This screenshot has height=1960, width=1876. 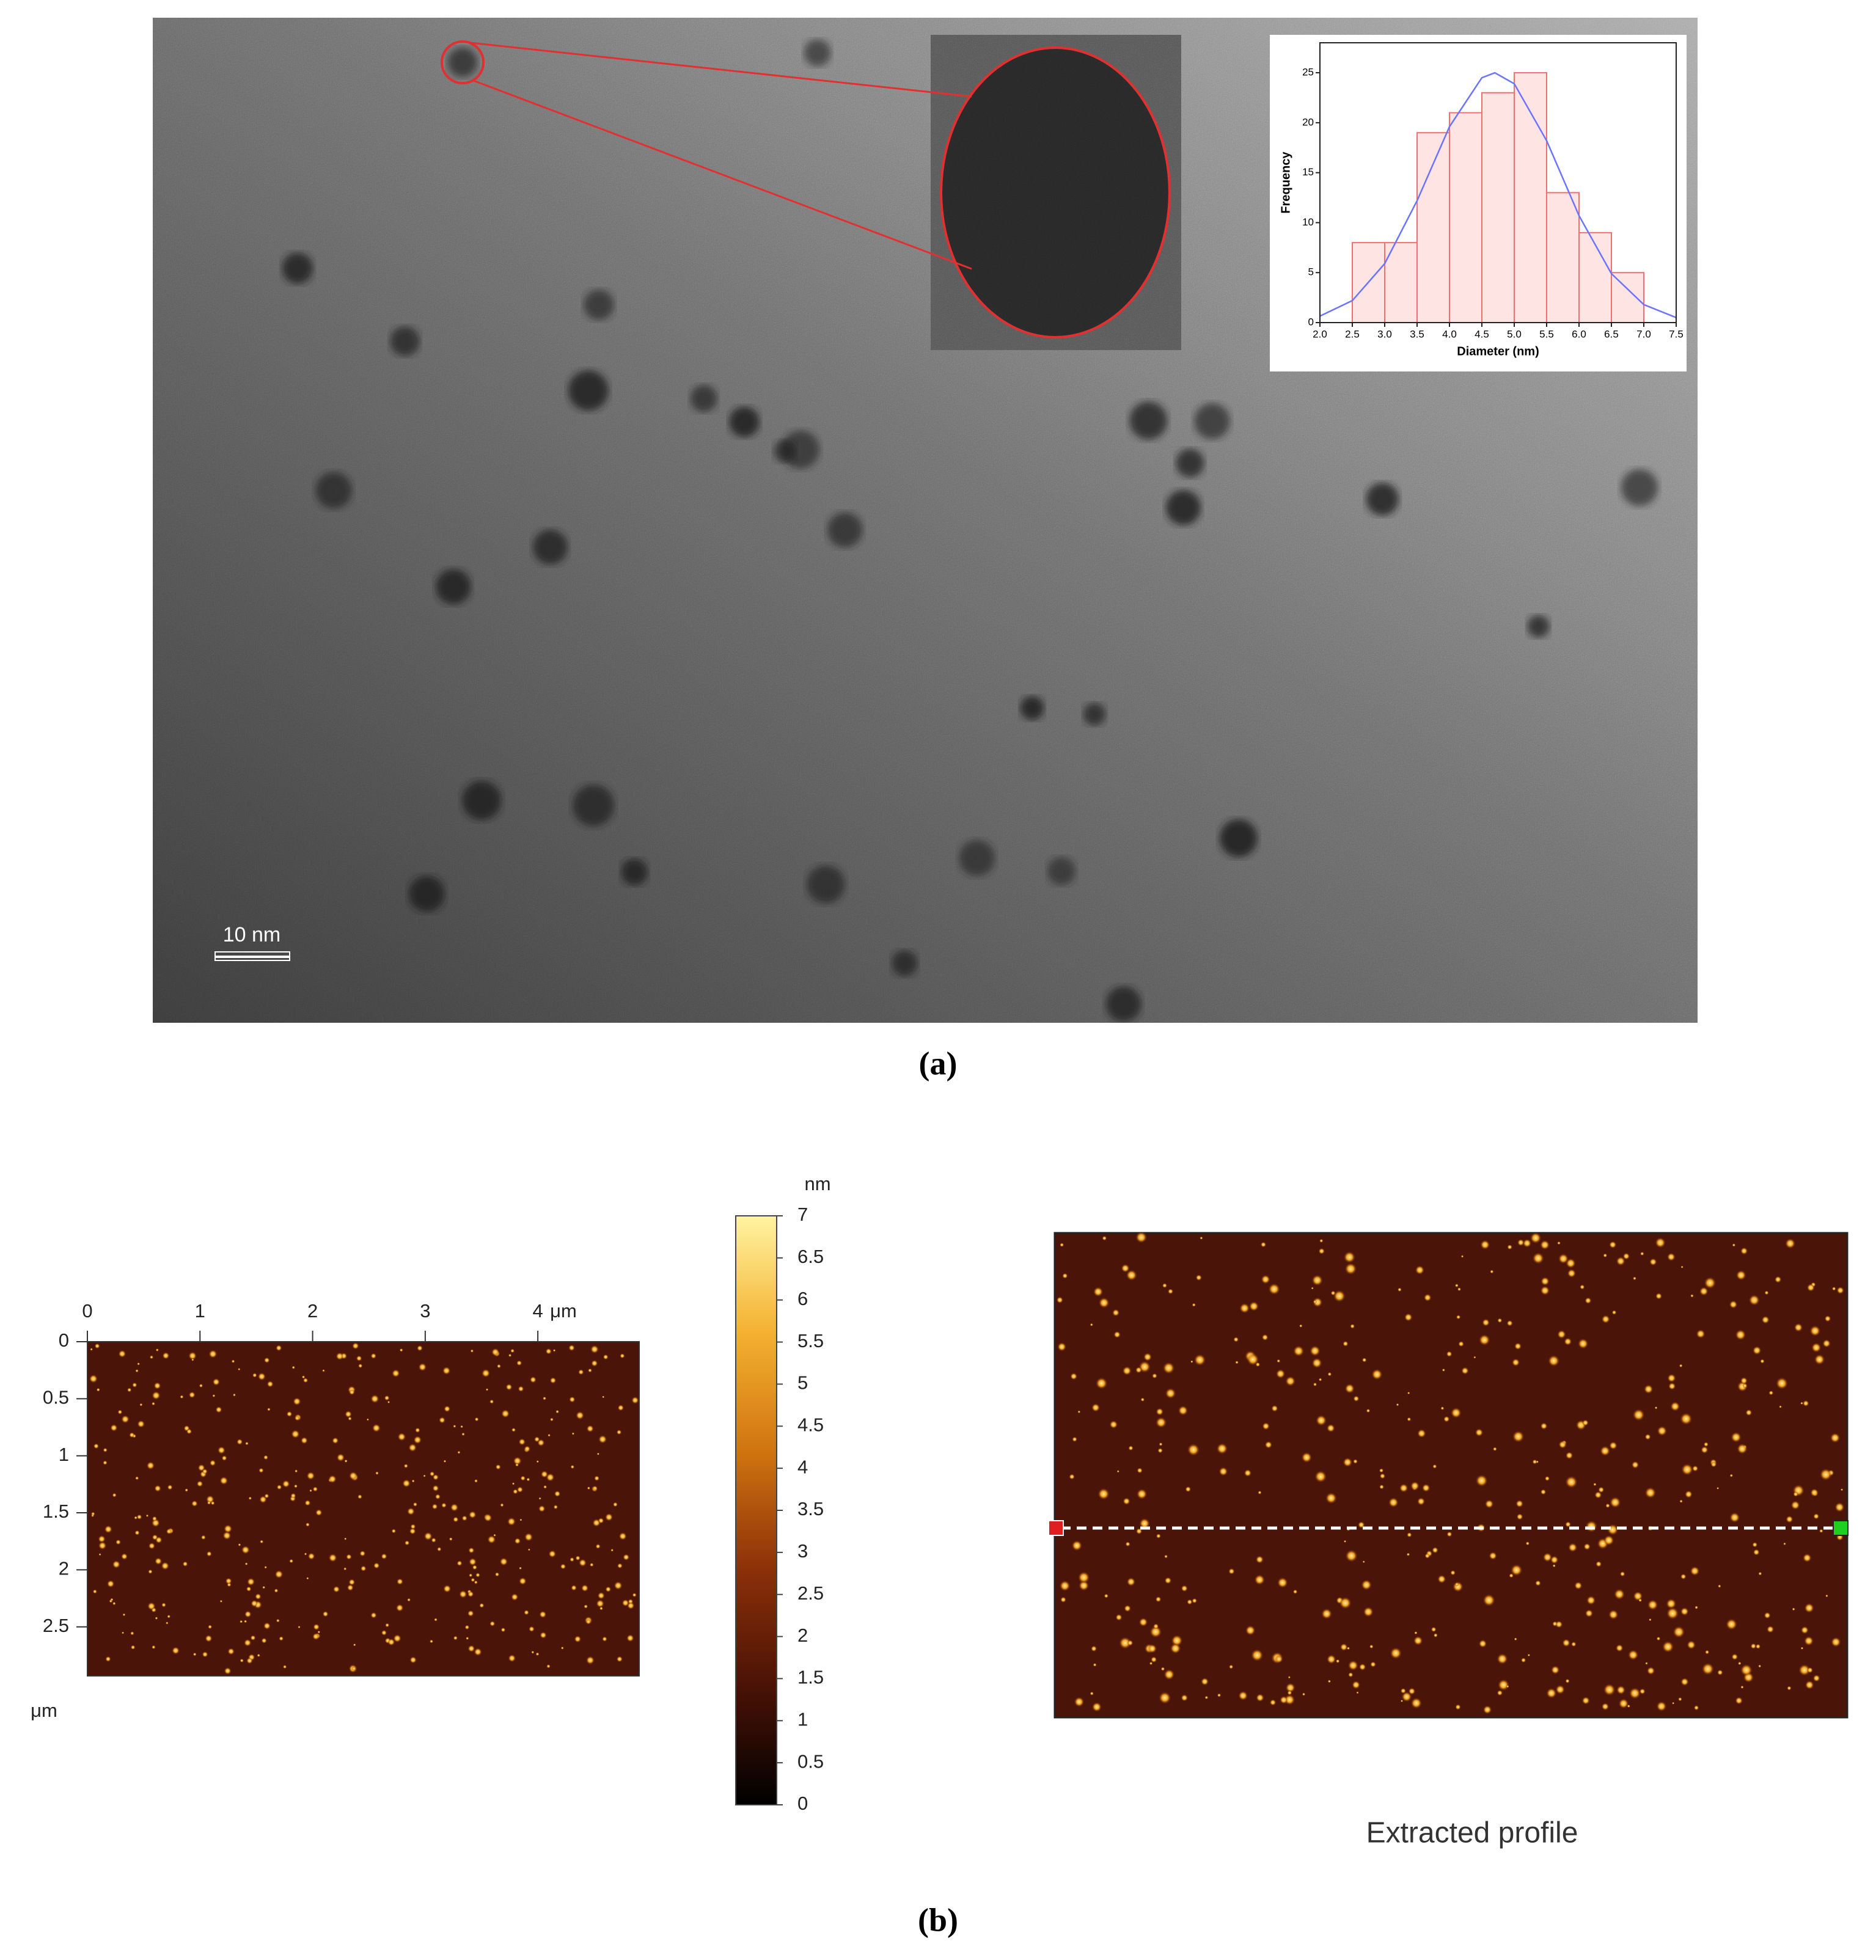 I want to click on y-axis-label: Frequency, so click(x=1285, y=183).